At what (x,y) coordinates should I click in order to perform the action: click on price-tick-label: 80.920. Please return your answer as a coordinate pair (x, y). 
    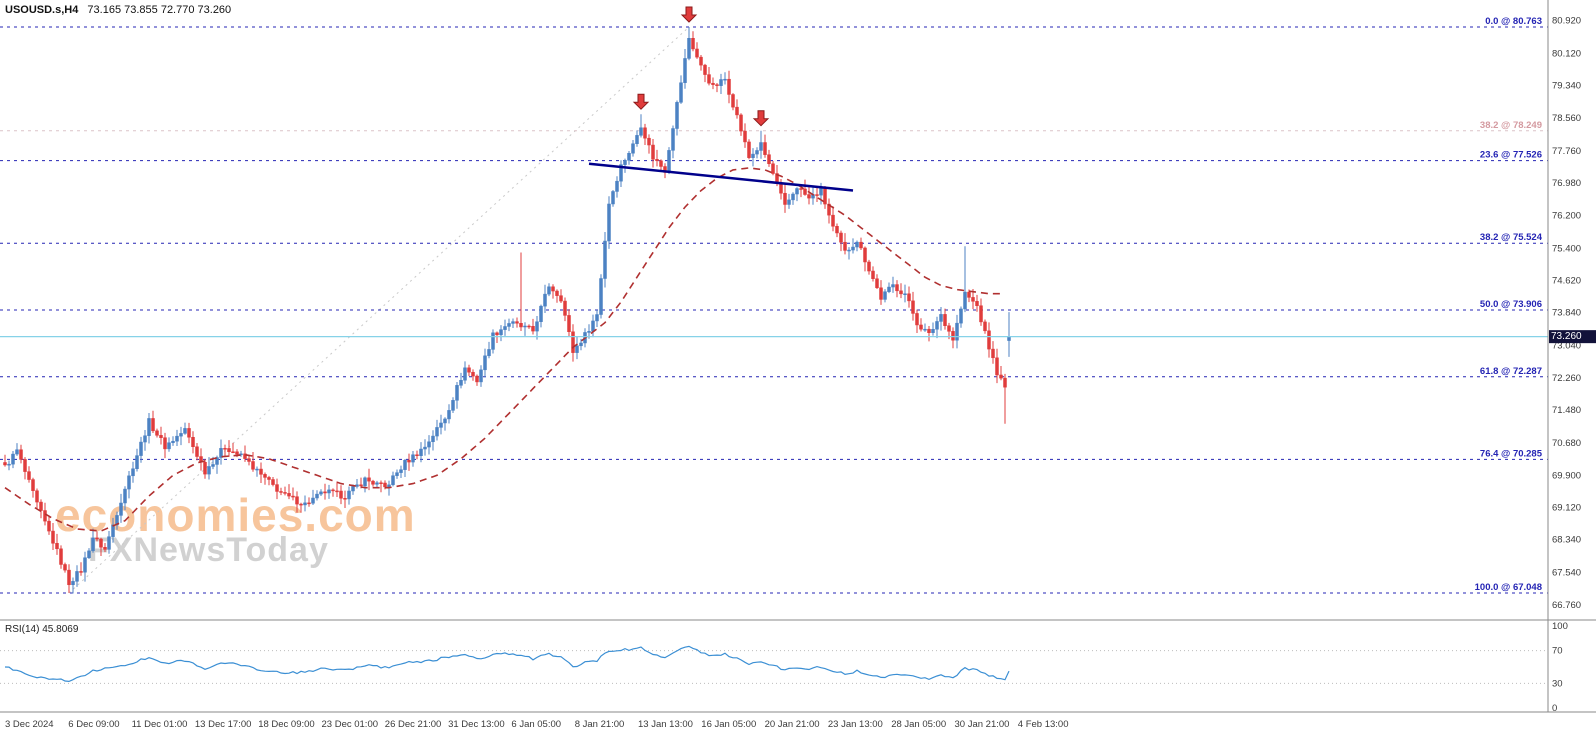
    Looking at the image, I should click on (1566, 21).